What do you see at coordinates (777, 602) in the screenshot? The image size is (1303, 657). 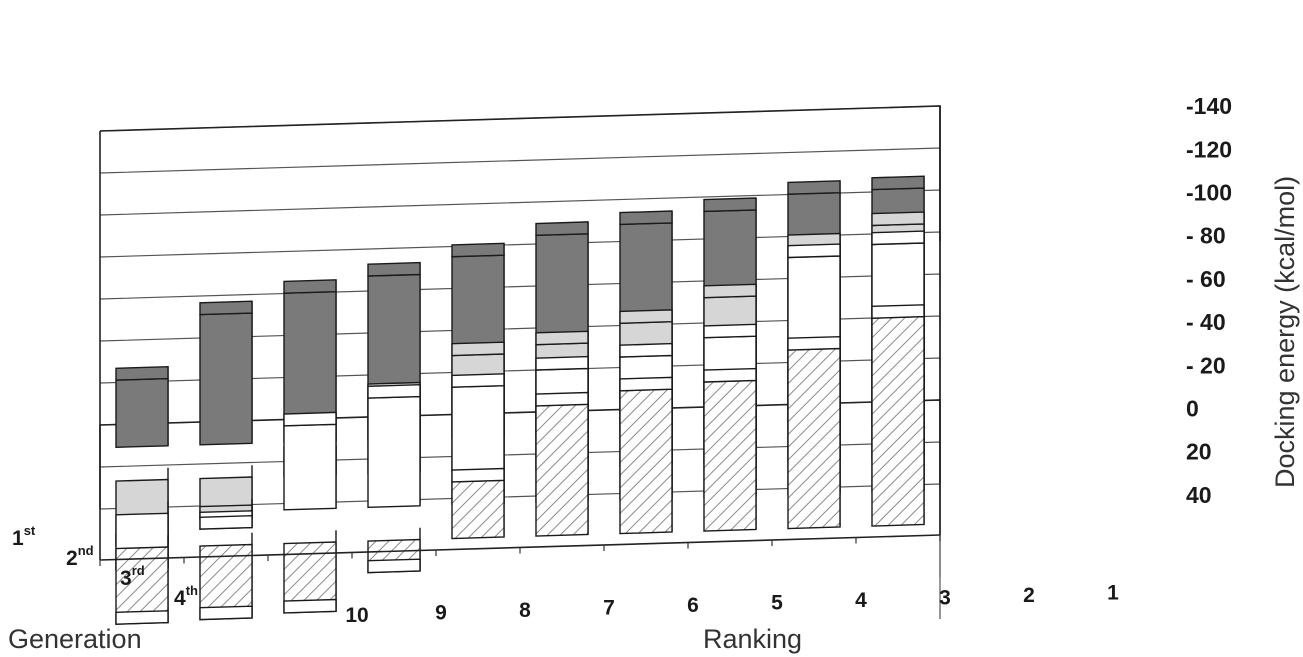 I see `ranking-label: 5` at bounding box center [777, 602].